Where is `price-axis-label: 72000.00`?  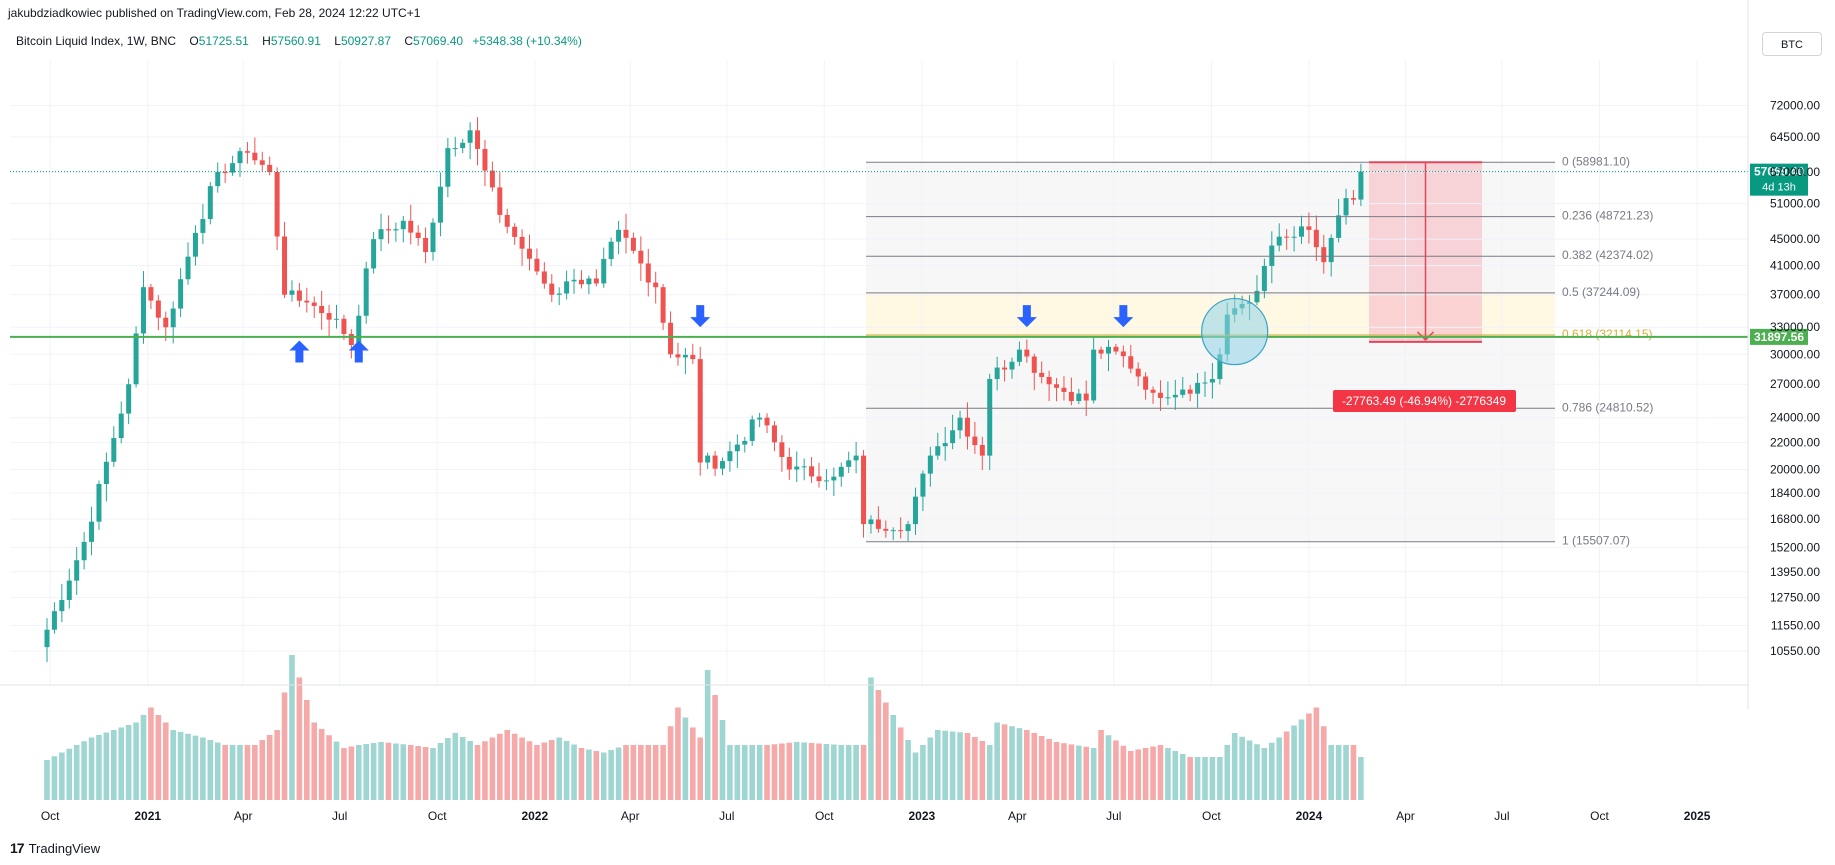
price-axis-label: 72000.00 is located at coordinates (1795, 106).